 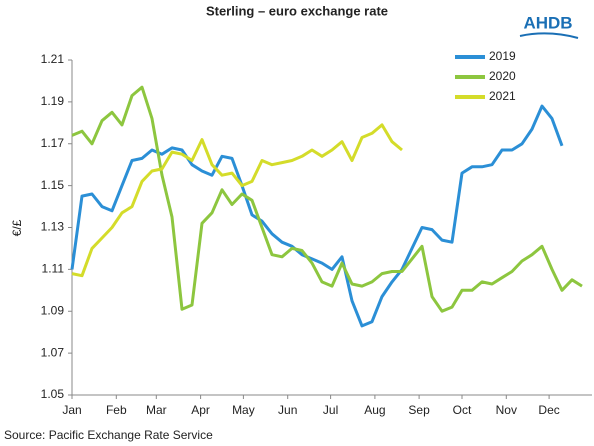 What do you see at coordinates (53, 352) in the screenshot?
I see `y-tick-label: 1.07` at bounding box center [53, 352].